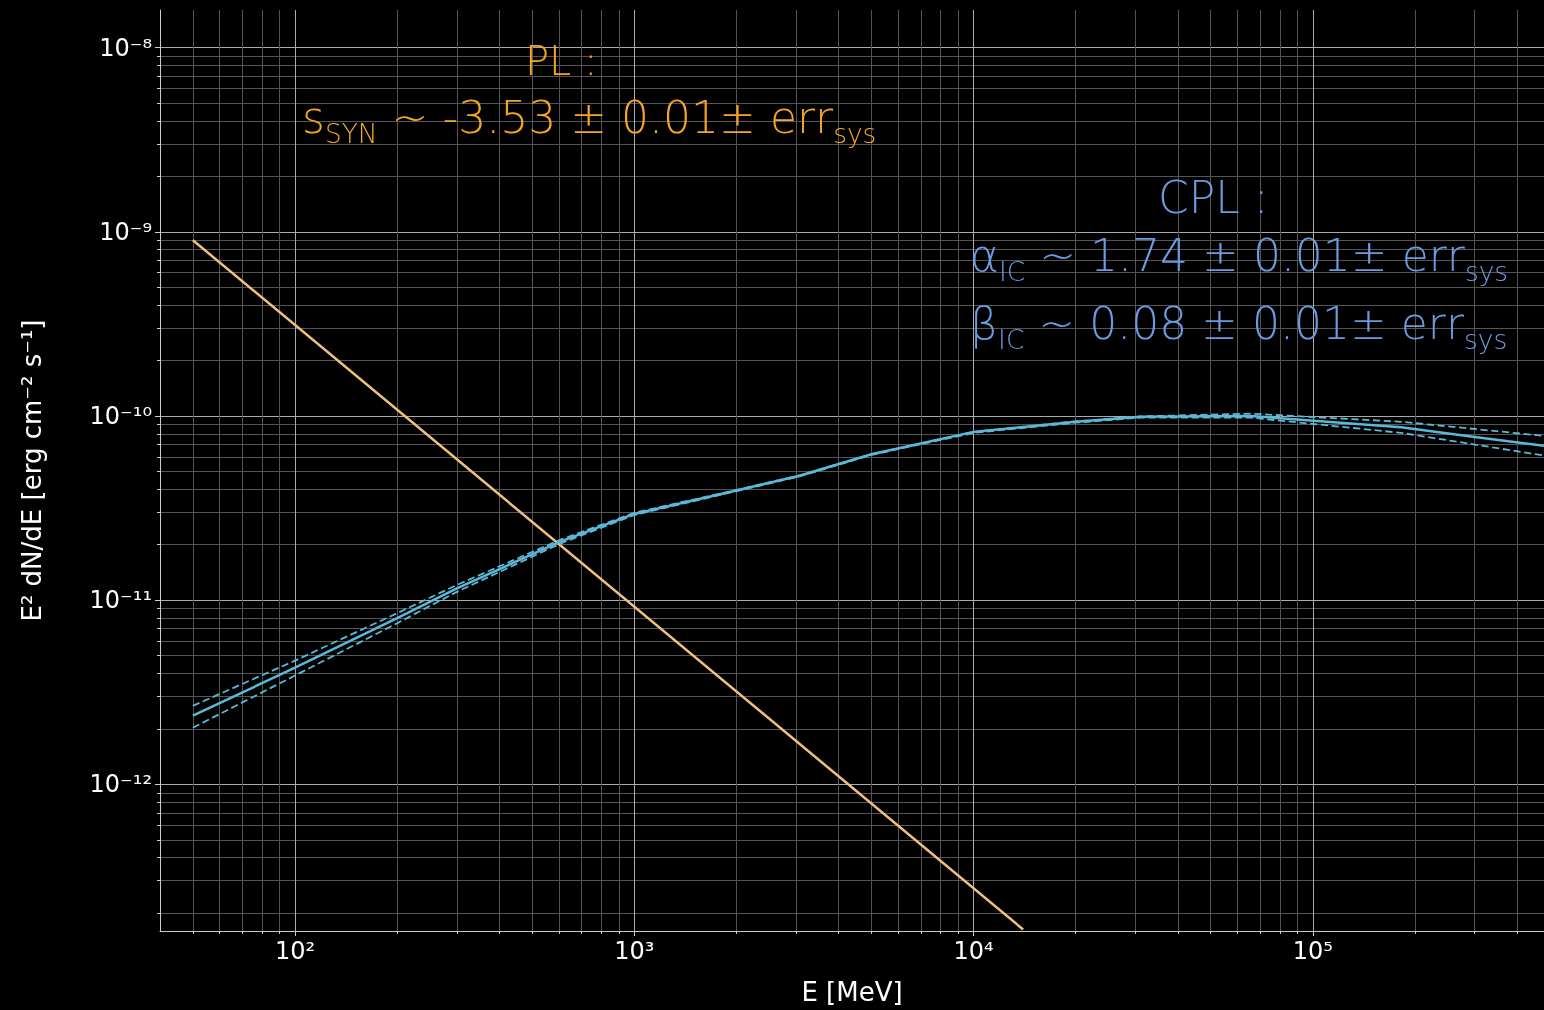 This screenshot has width=1544, height=1010. Describe the element at coordinates (1312, 951) in the screenshot. I see `x-tick-label: 10⁵` at that location.